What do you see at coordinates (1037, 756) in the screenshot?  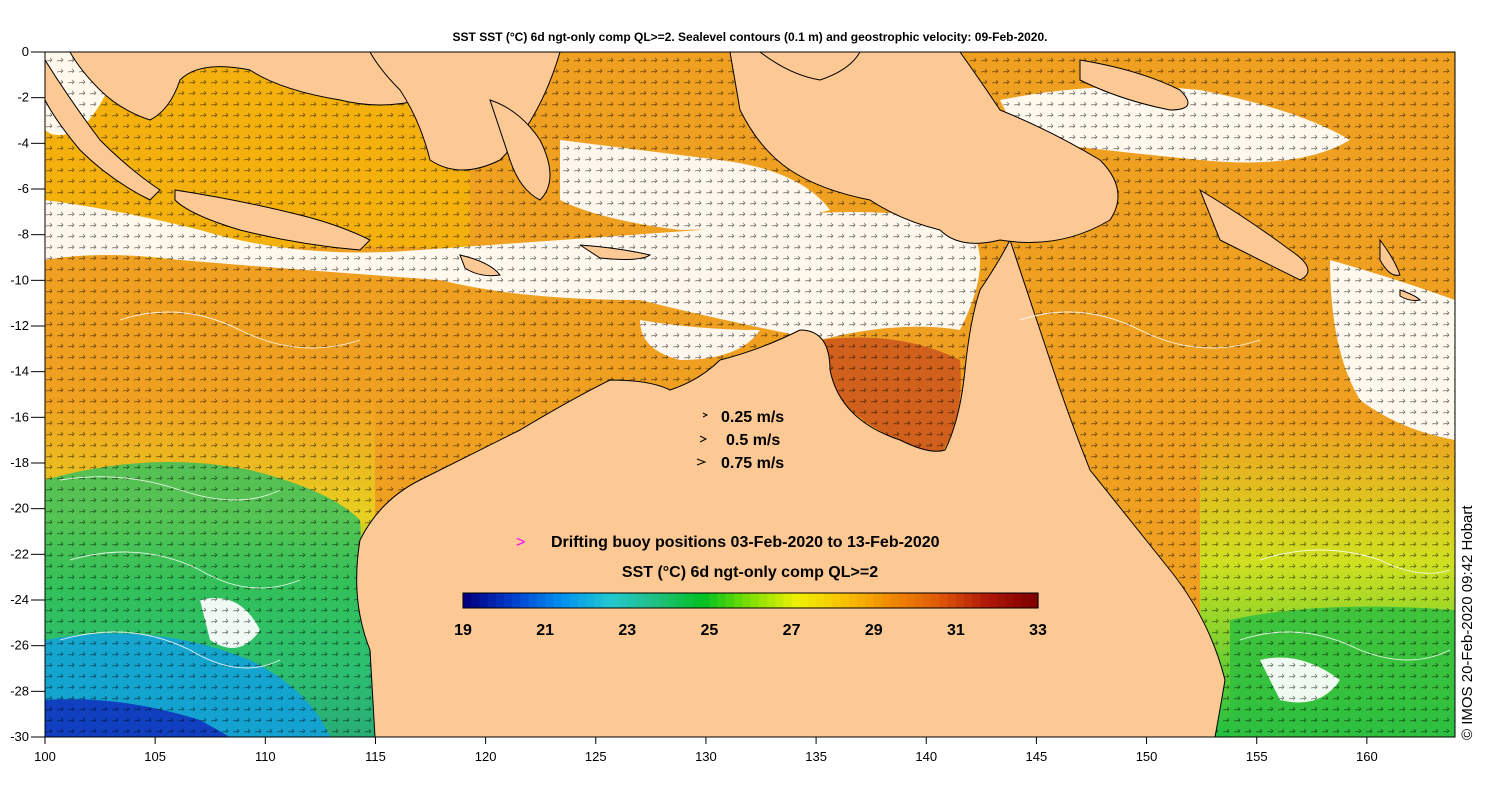 I see `x-axis-tick-label: 145` at bounding box center [1037, 756].